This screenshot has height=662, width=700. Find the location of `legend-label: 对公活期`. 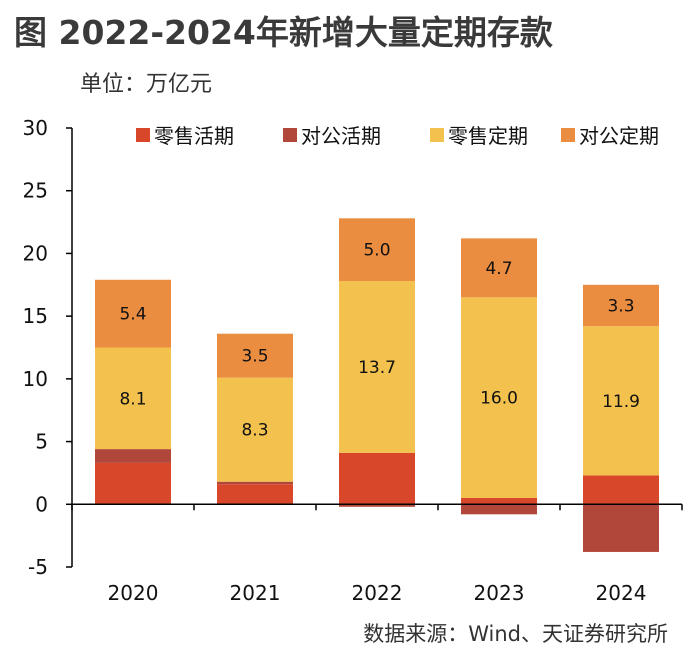

legend-label: 对公活期 is located at coordinates (341, 136).